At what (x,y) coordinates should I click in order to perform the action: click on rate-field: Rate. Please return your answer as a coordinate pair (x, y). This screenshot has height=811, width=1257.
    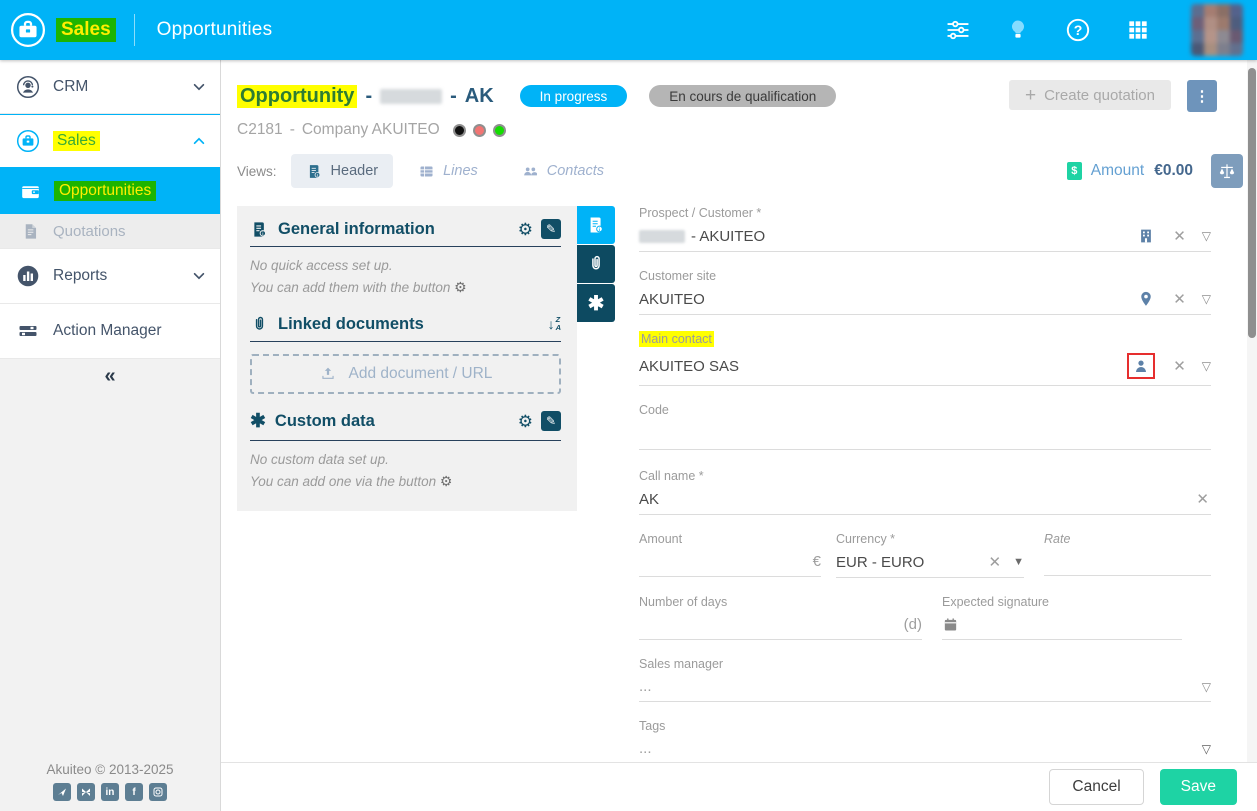
    Looking at the image, I should click on (1127, 555).